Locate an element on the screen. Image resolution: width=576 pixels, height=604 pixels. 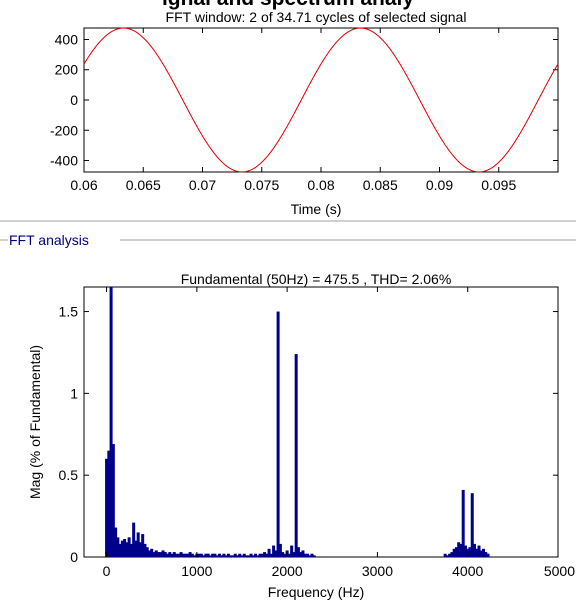
signal-x-tick-label: 0.09 is located at coordinates (439, 185).